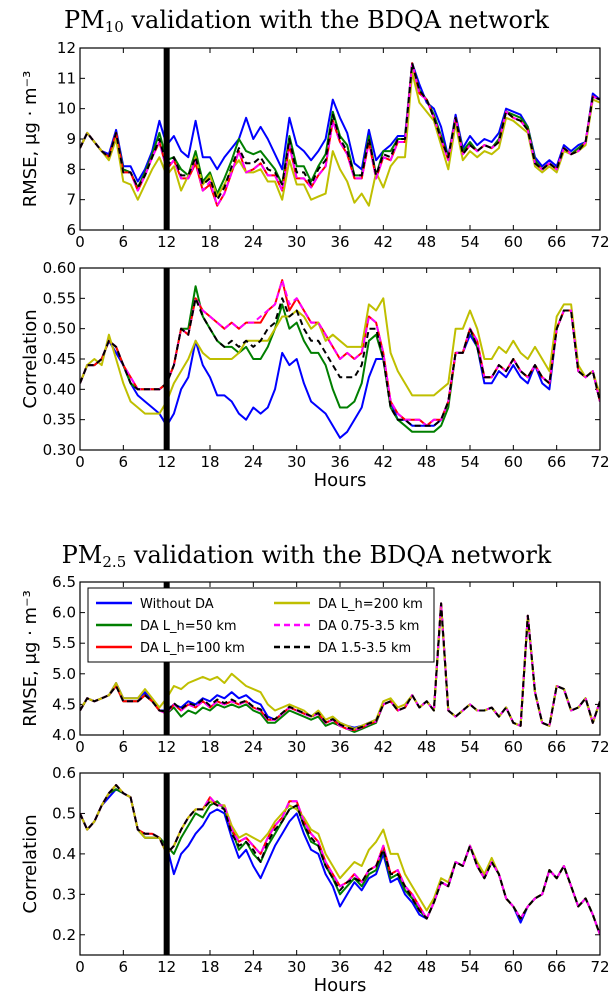  I want to click on y-tick-label: 4.5, so click(64, 704).